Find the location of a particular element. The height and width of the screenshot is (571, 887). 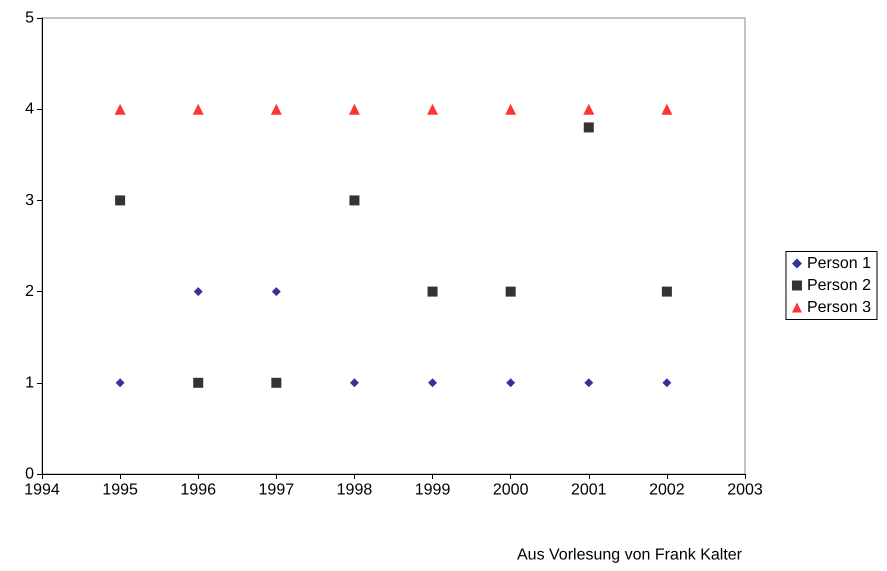

x-tick-label: 1994 is located at coordinates (42, 490).